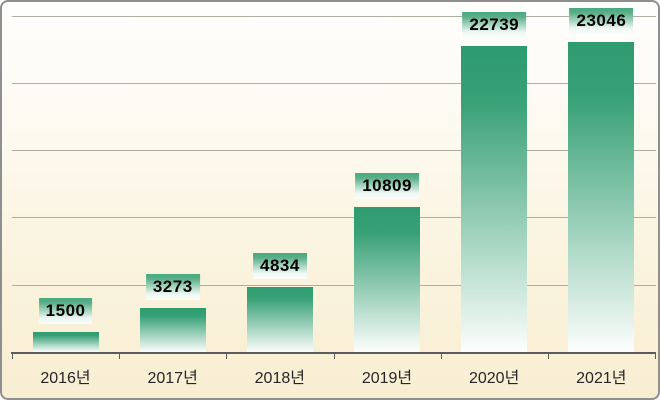  I want to click on x-axis-label: 2018년, so click(279, 378).